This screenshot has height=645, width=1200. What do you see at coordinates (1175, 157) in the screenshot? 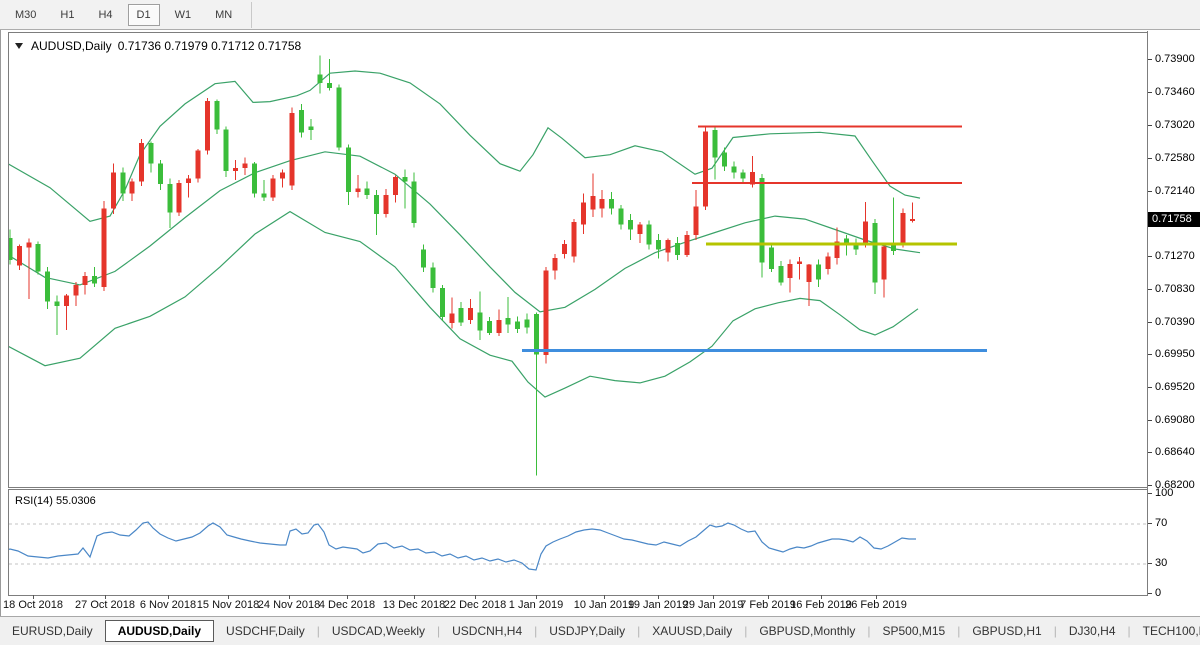
I see `price-tick-label: 0.72580` at bounding box center [1175, 157].